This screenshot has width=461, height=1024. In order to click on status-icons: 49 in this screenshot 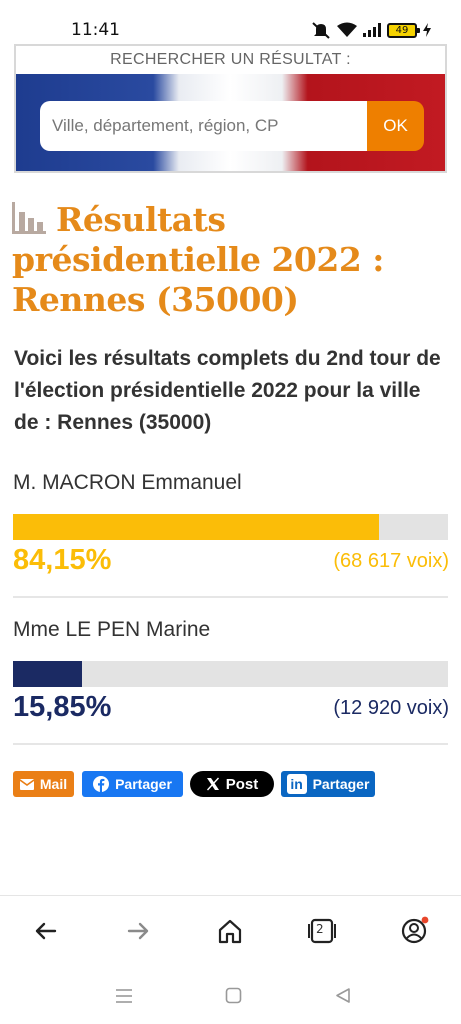, I will do `click(371, 30)`.